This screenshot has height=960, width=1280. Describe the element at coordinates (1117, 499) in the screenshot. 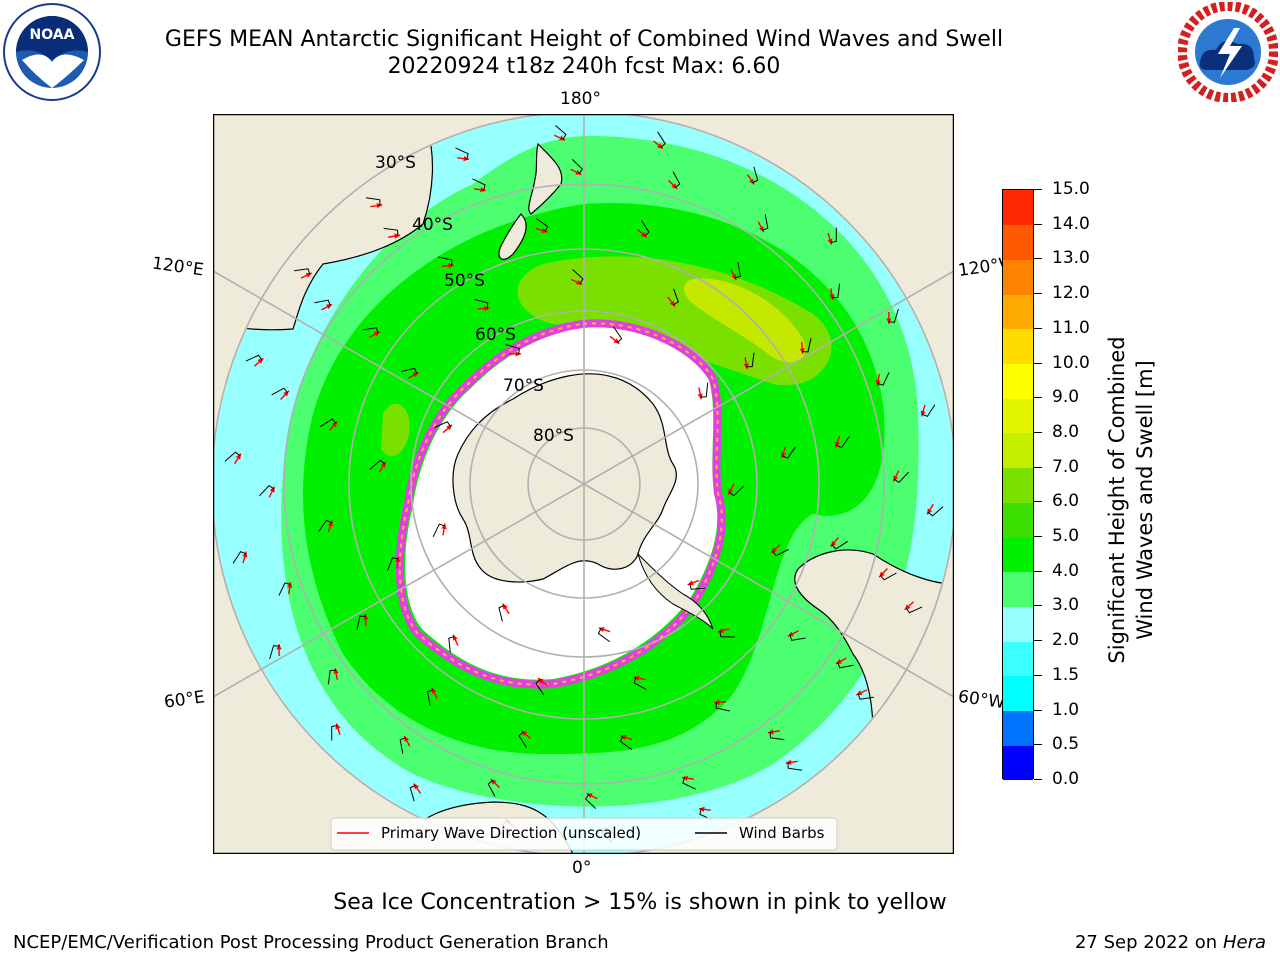

I see `colorbar-label-line1: Significant Height of Combined` at that location.